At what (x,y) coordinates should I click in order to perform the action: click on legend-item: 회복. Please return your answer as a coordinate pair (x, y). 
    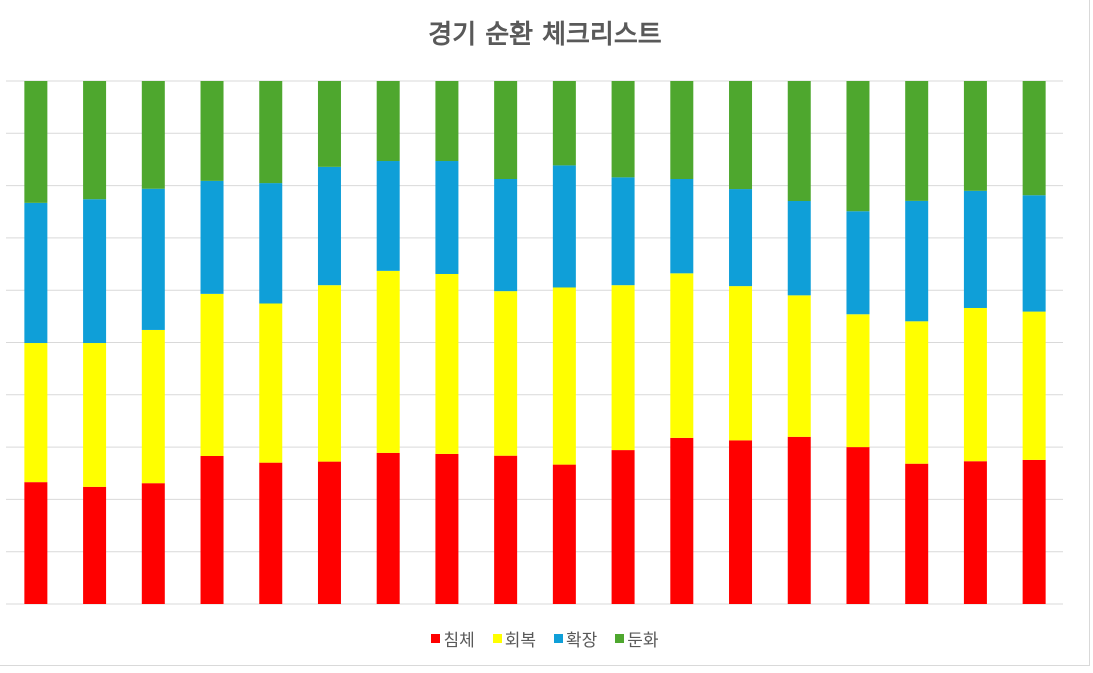
    Looking at the image, I should click on (514, 638).